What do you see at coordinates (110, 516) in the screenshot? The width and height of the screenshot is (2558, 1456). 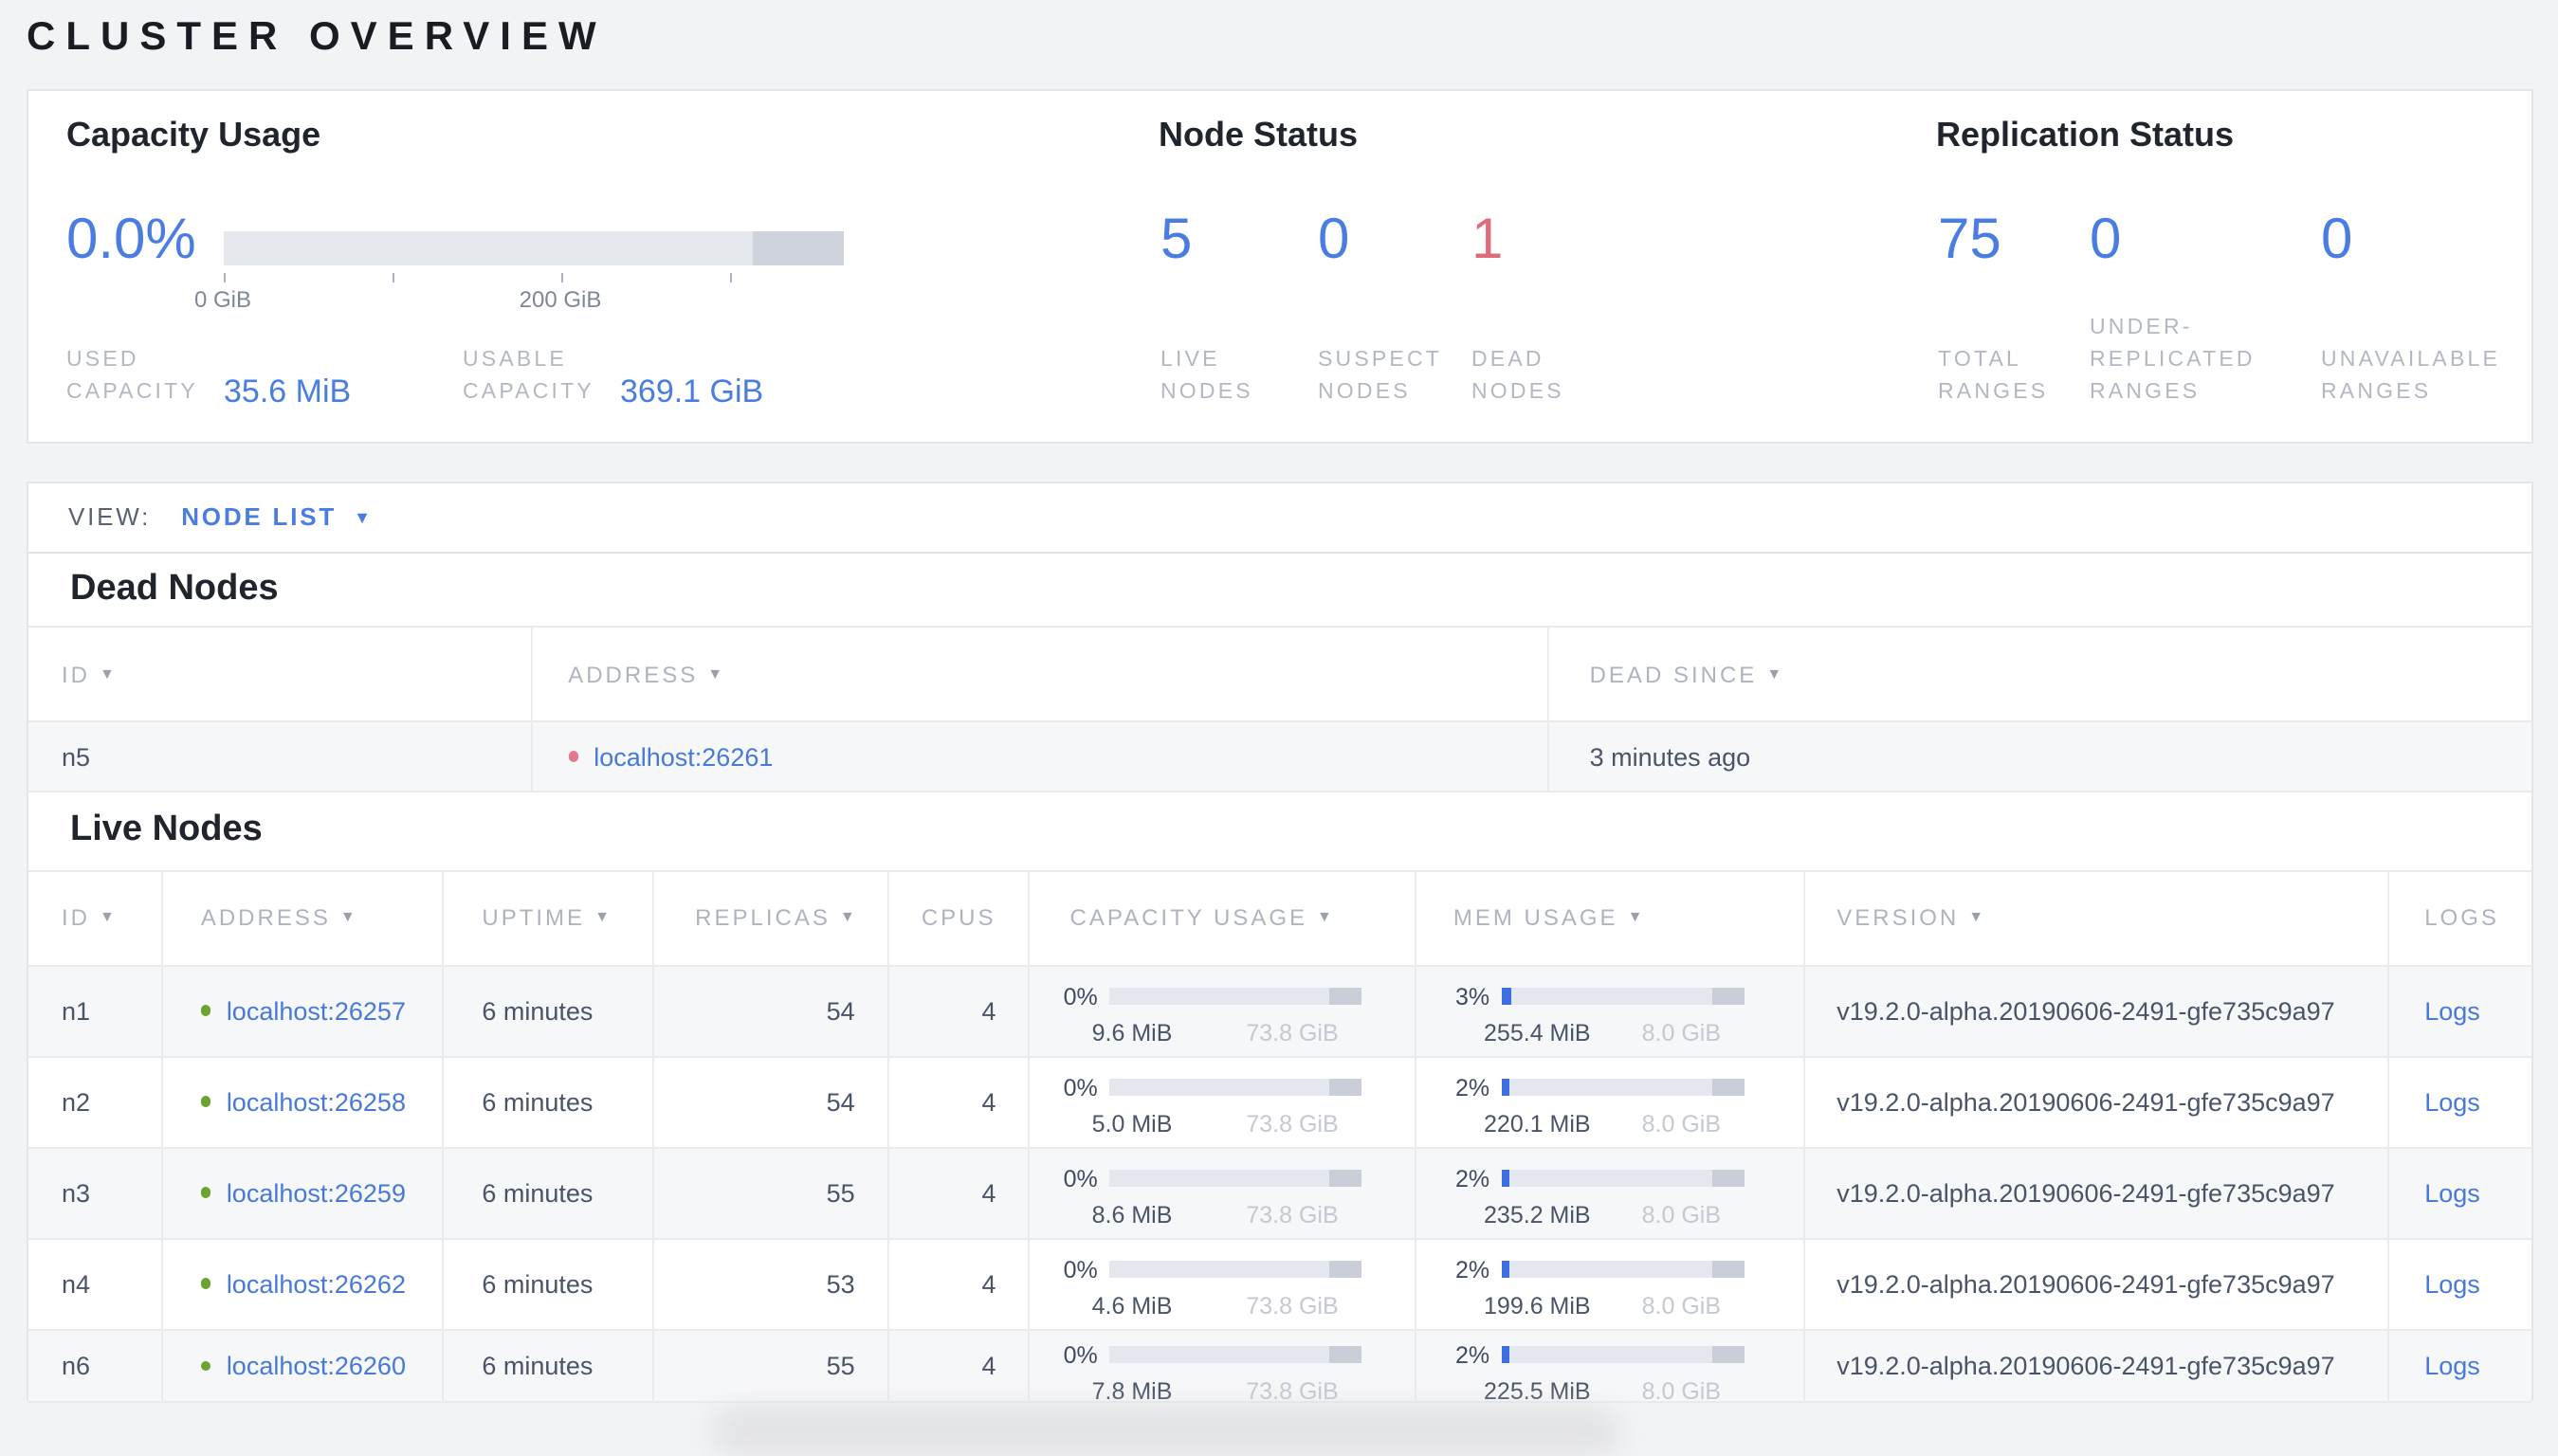 I see `view-label: VIEW:` at bounding box center [110, 516].